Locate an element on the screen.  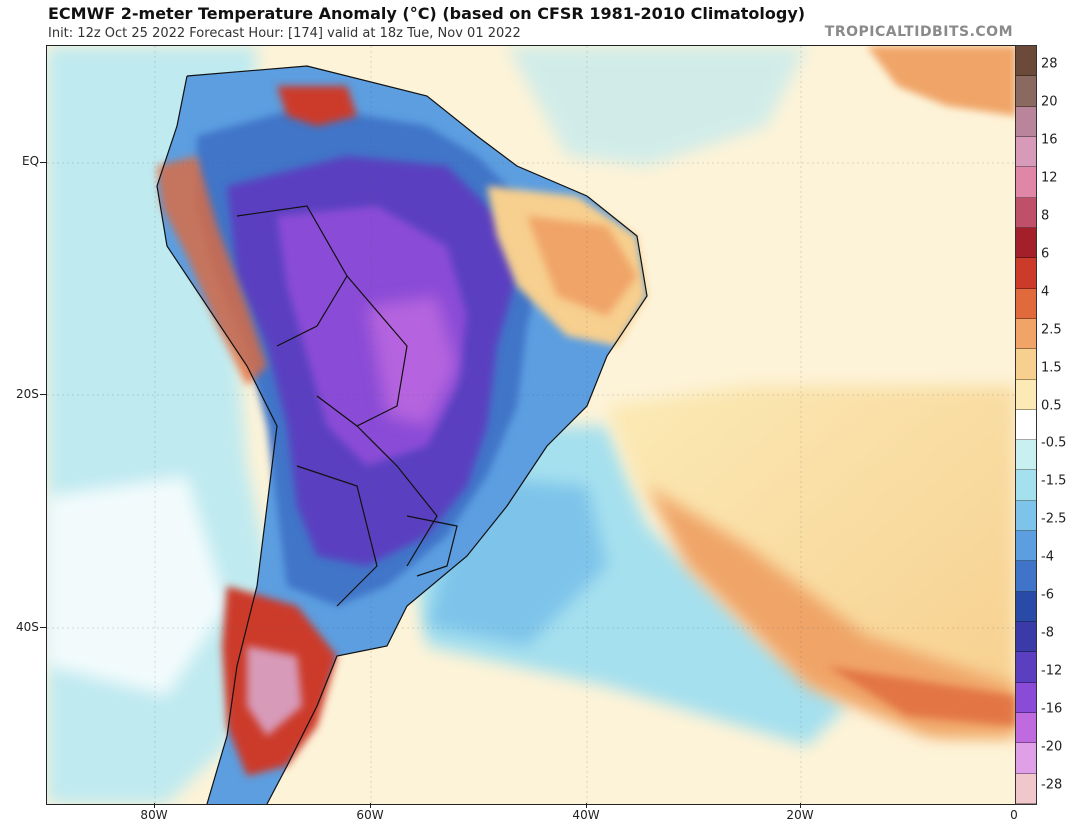
colorbar-label: 8 is located at coordinates (1045, 216).